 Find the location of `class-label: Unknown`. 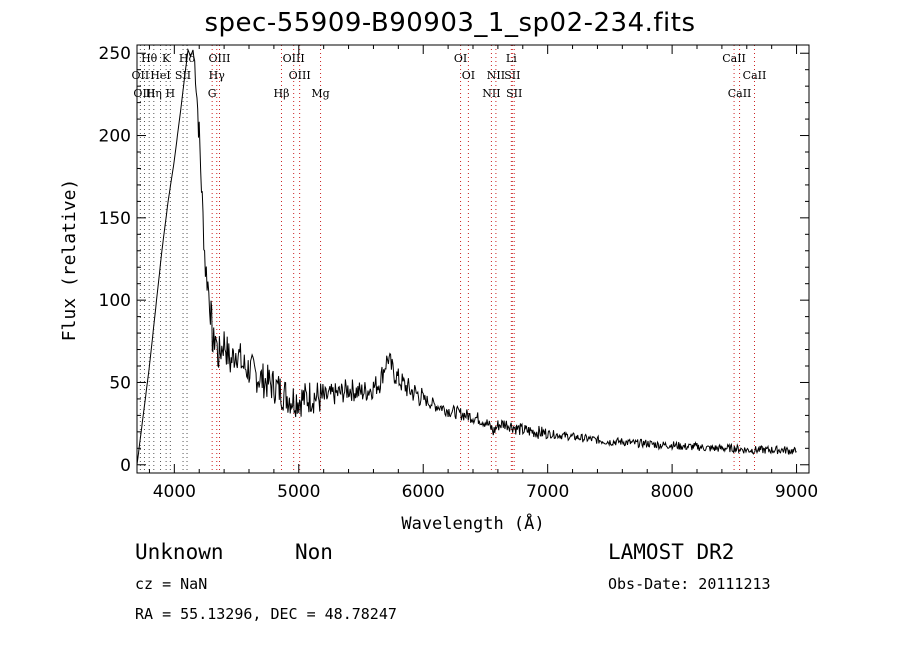

class-label: Unknown is located at coordinates (179, 552).